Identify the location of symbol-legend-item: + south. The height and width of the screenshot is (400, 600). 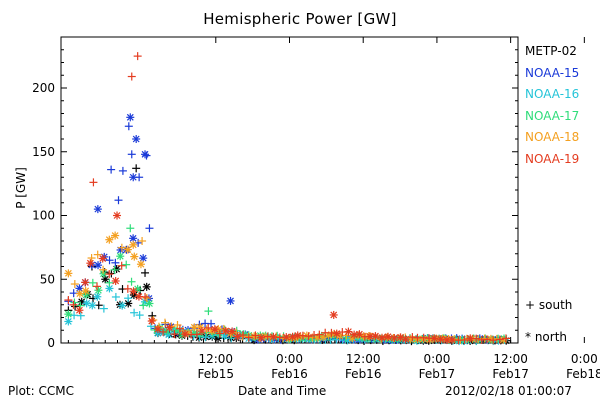
(548, 314).